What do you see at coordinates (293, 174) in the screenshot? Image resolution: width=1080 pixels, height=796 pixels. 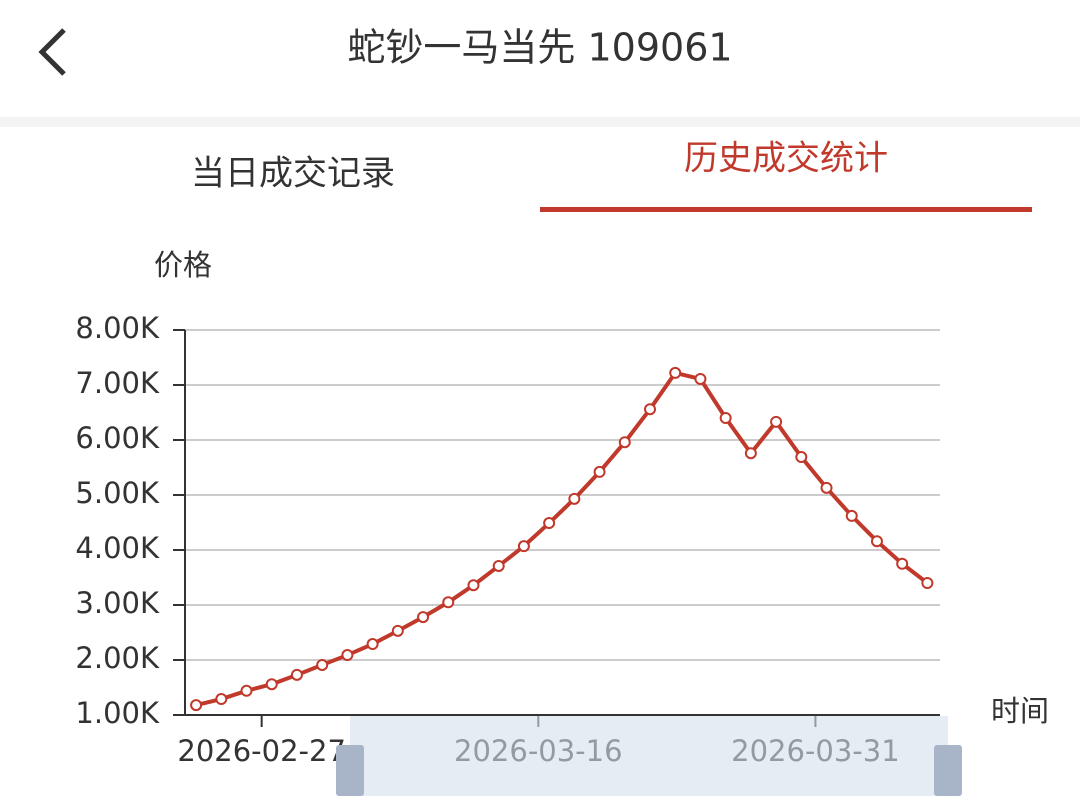 I see `tab: 当日成交记录` at bounding box center [293, 174].